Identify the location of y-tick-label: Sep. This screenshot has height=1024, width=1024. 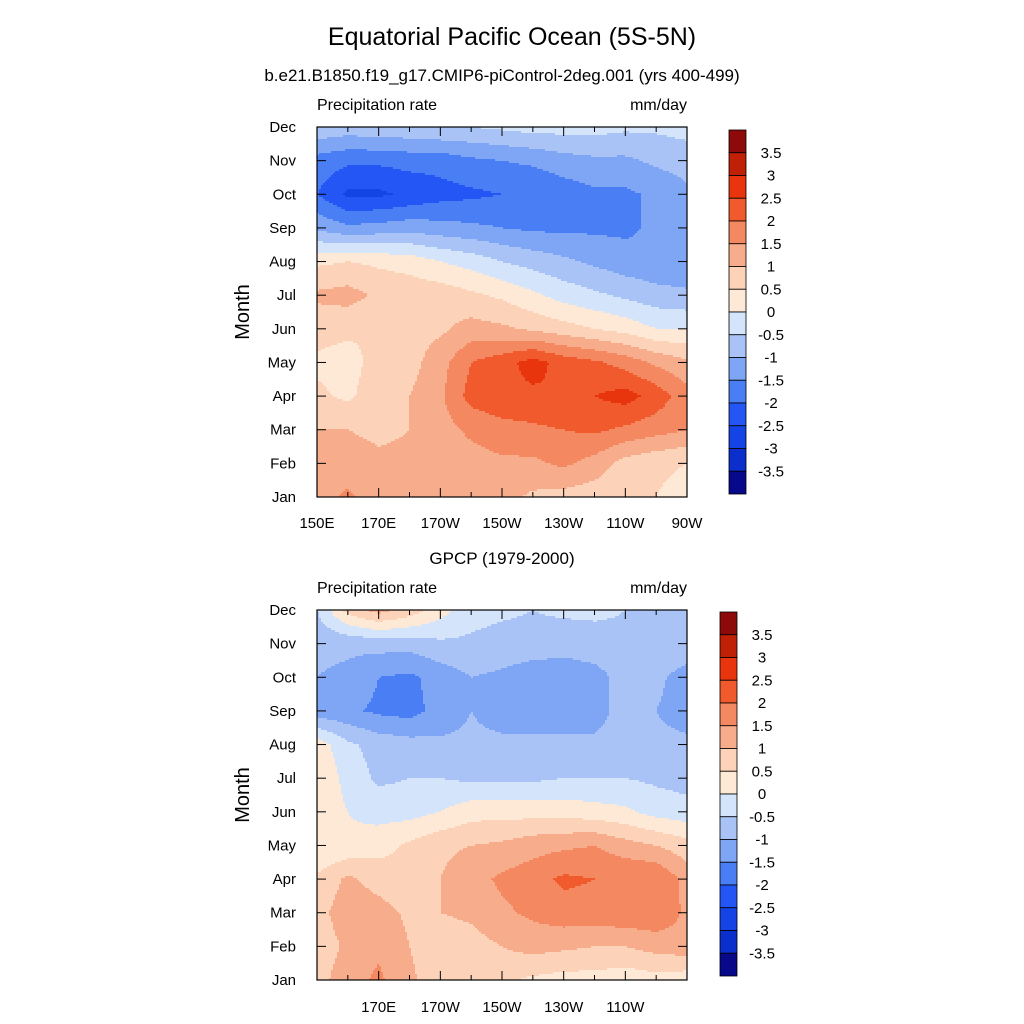
(282, 228).